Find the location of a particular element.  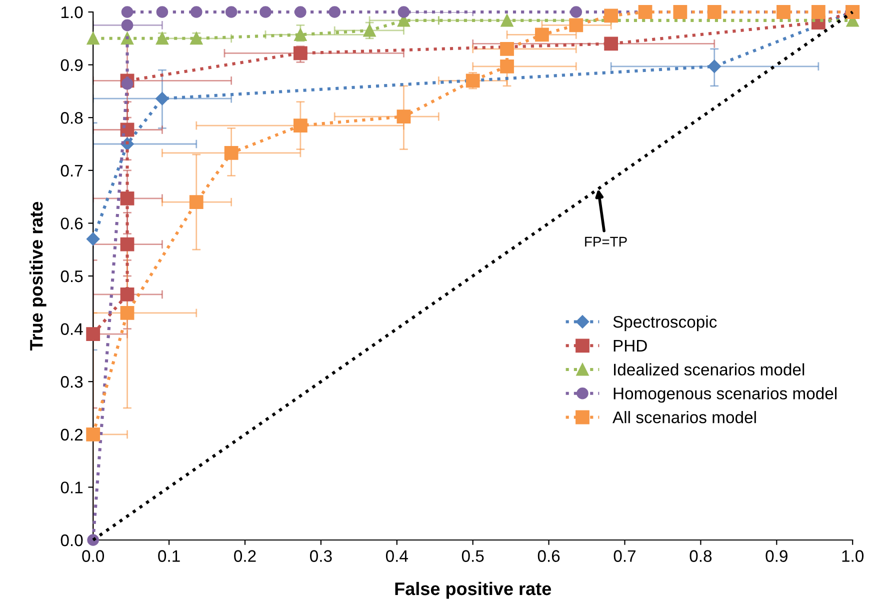

y-tick-label: 1.0 is located at coordinates (72, 12).